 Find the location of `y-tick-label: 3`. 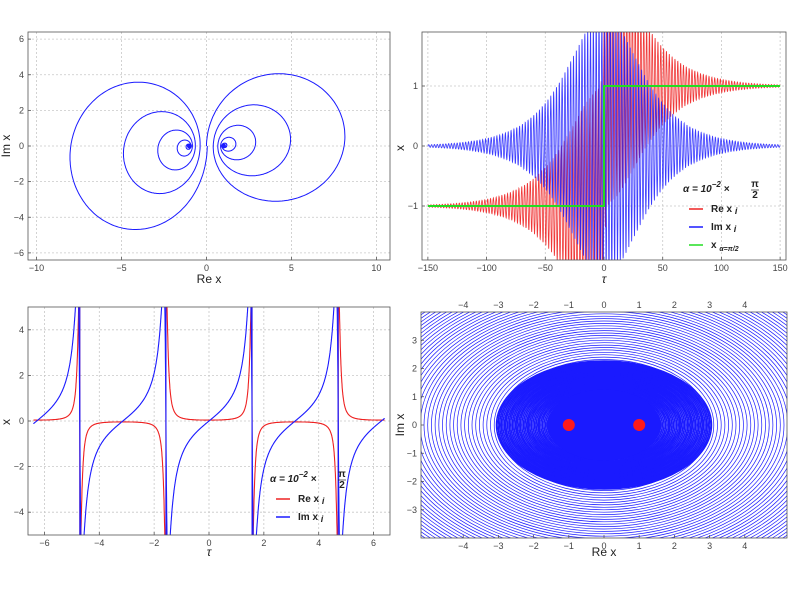

y-tick-label: 3 is located at coordinates (414, 340).